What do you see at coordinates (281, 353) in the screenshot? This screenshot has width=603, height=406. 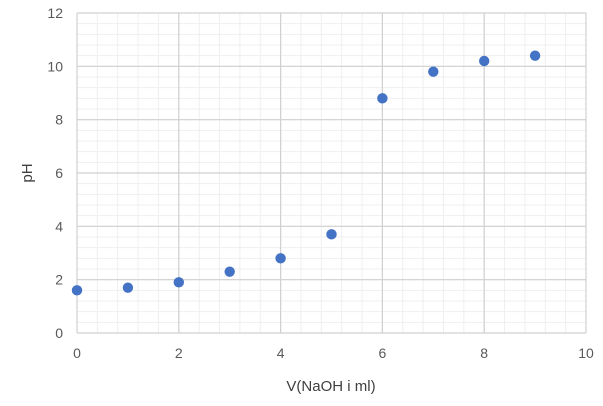 I see `x-tick-label: 4` at bounding box center [281, 353].